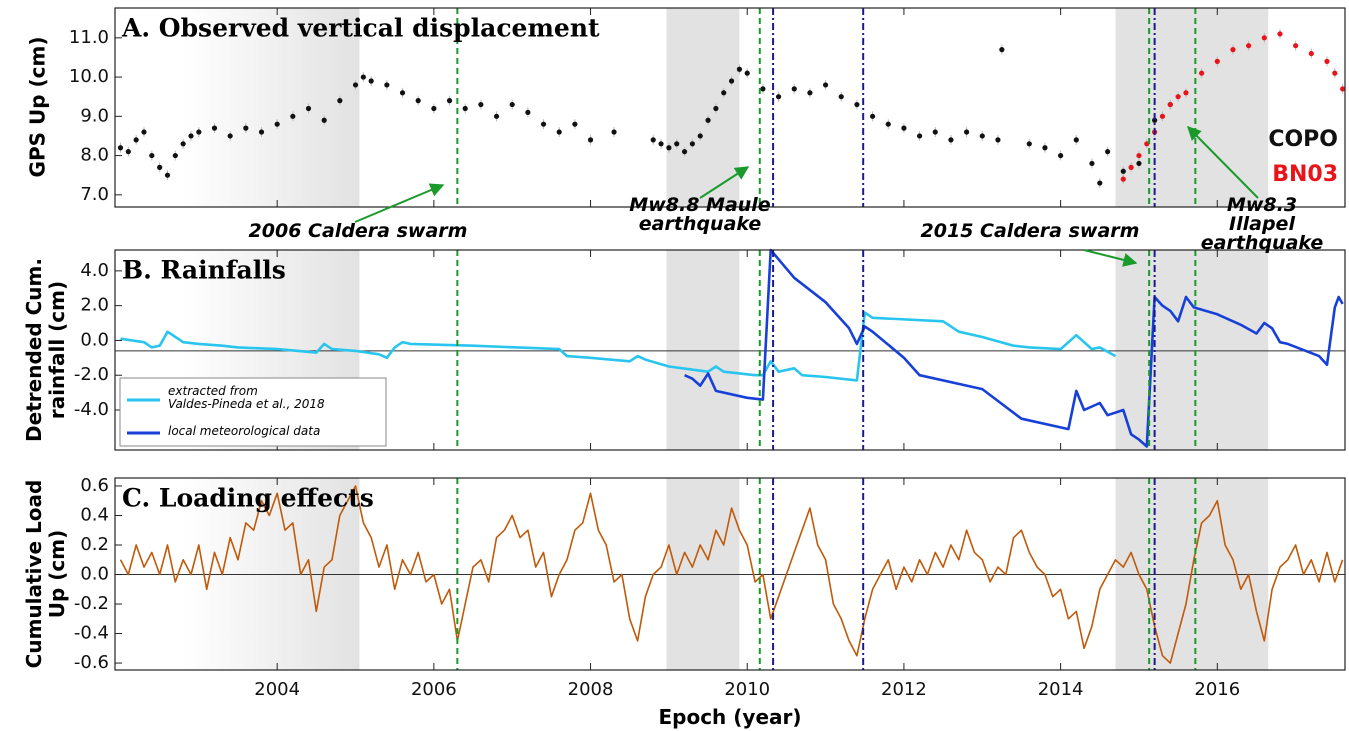 This screenshot has height=731, width=1349. I want to click on y-tick-label: -0.4, so click(91, 633).